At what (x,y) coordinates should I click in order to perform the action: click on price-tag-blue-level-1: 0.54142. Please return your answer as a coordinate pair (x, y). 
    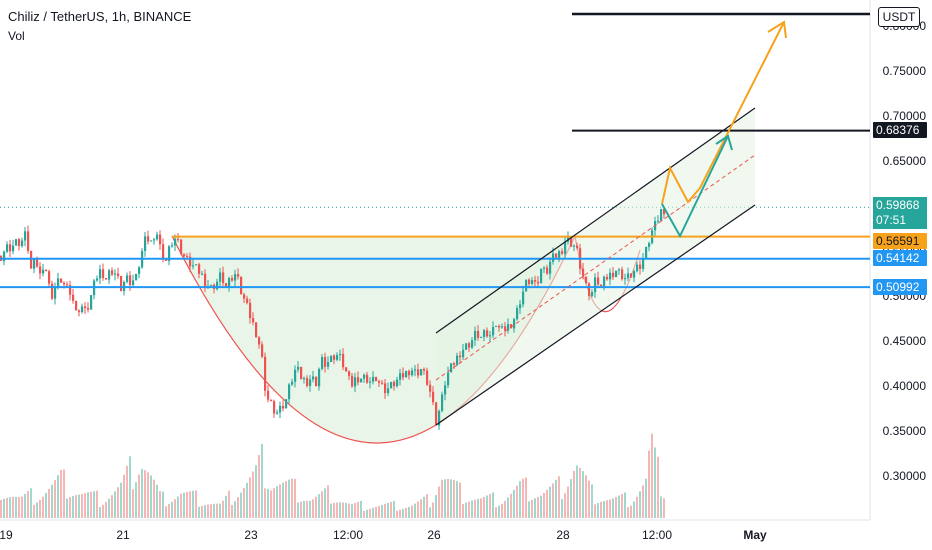
    Looking at the image, I should click on (900, 258).